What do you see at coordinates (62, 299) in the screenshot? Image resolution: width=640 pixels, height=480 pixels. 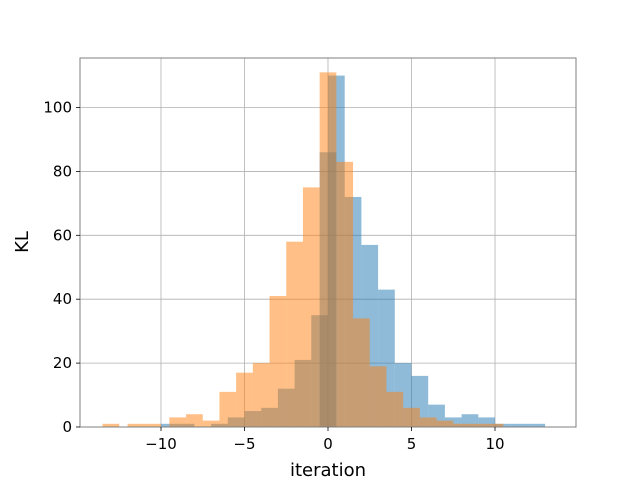 I see `y-tick-label: 40` at bounding box center [62, 299].